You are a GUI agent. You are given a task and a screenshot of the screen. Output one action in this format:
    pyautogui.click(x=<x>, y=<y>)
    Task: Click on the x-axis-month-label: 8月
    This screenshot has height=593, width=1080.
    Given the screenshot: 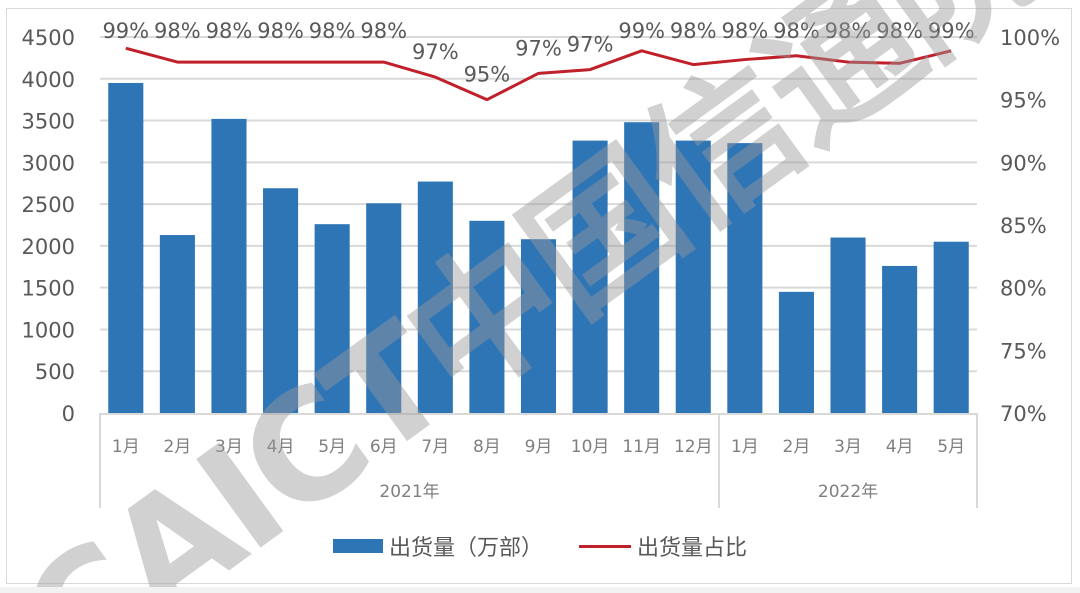 What is the action you would take?
    pyautogui.click(x=487, y=447)
    